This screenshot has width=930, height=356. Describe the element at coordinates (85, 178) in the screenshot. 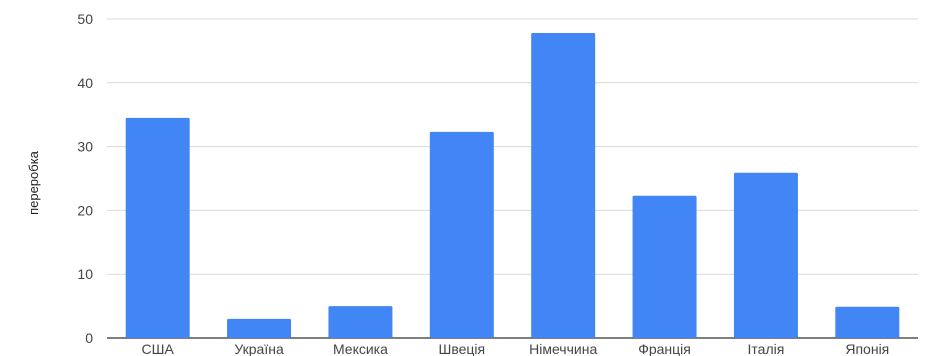

I see `y-axis-ticks: 0 10 20 30 40 50` at that location.